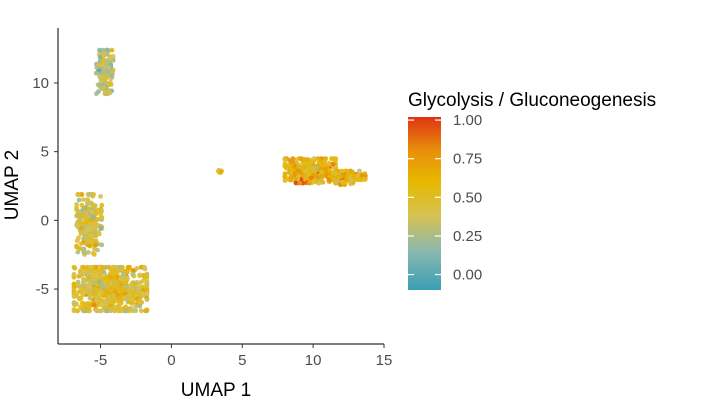 The height and width of the screenshot is (416, 701). I want to click on legend-tick-label: 0.75, so click(467, 159).